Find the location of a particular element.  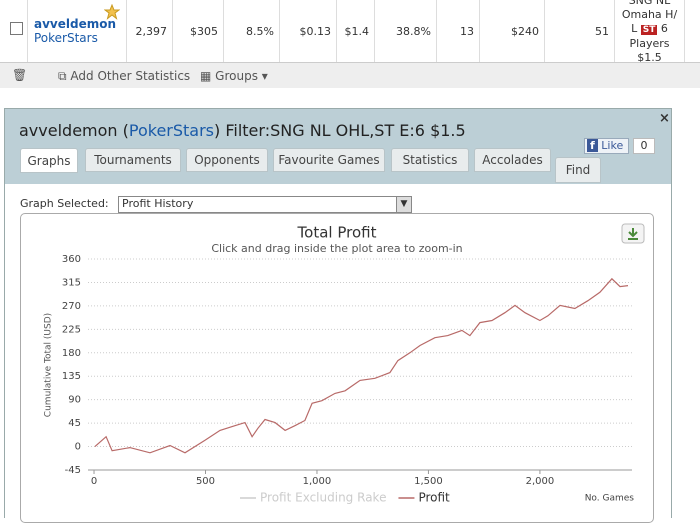

star-icon is located at coordinates (112, 12).